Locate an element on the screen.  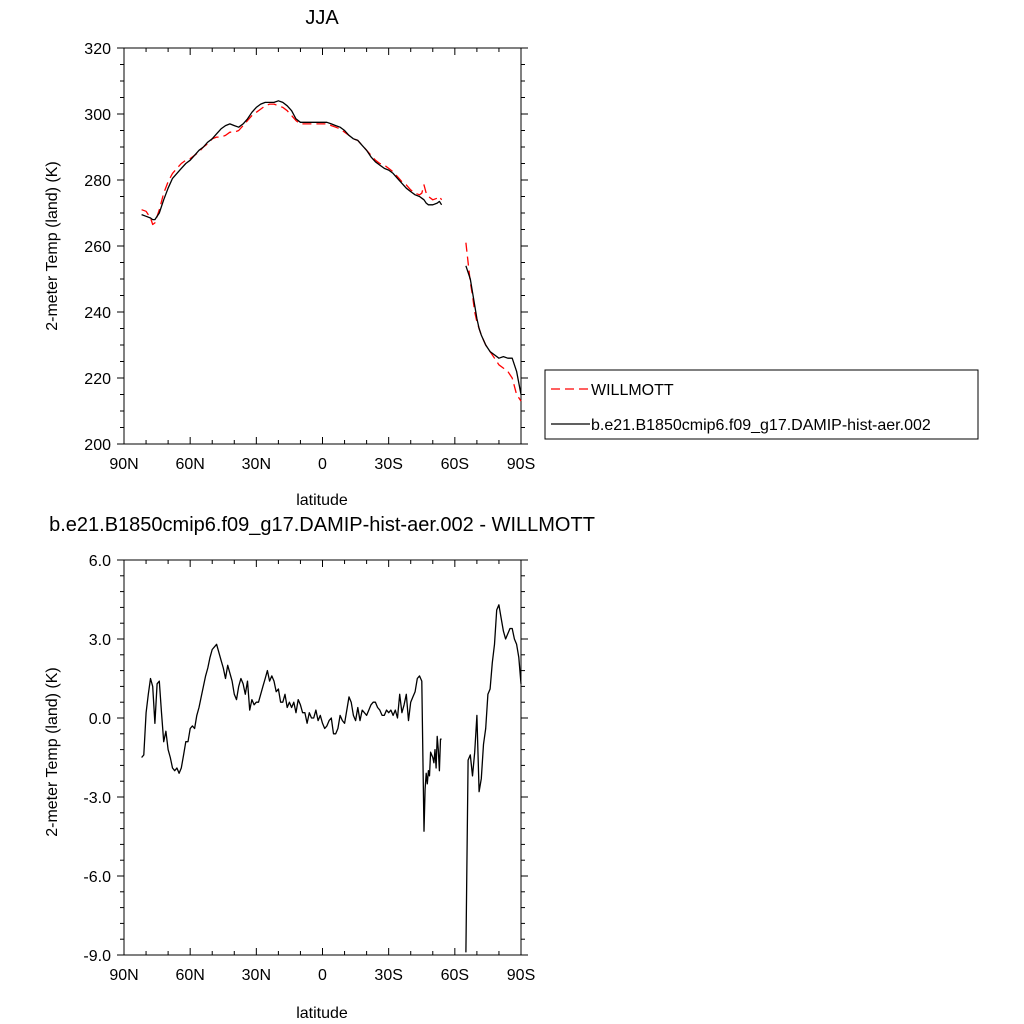
bottom-x-tick-label: 90N is located at coordinates (123, 975).